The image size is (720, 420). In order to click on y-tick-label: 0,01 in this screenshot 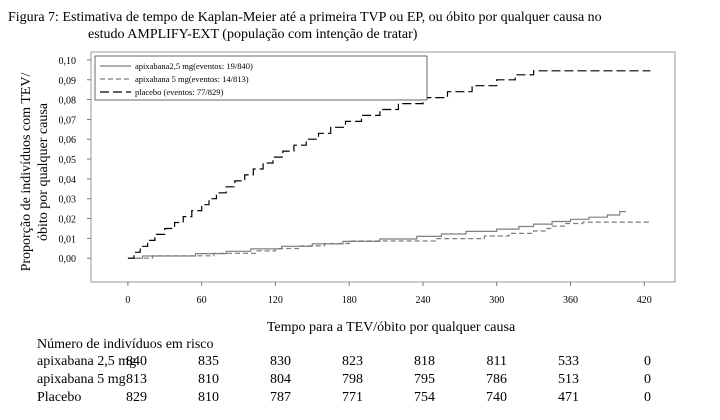, I will do `click(68, 239)`.